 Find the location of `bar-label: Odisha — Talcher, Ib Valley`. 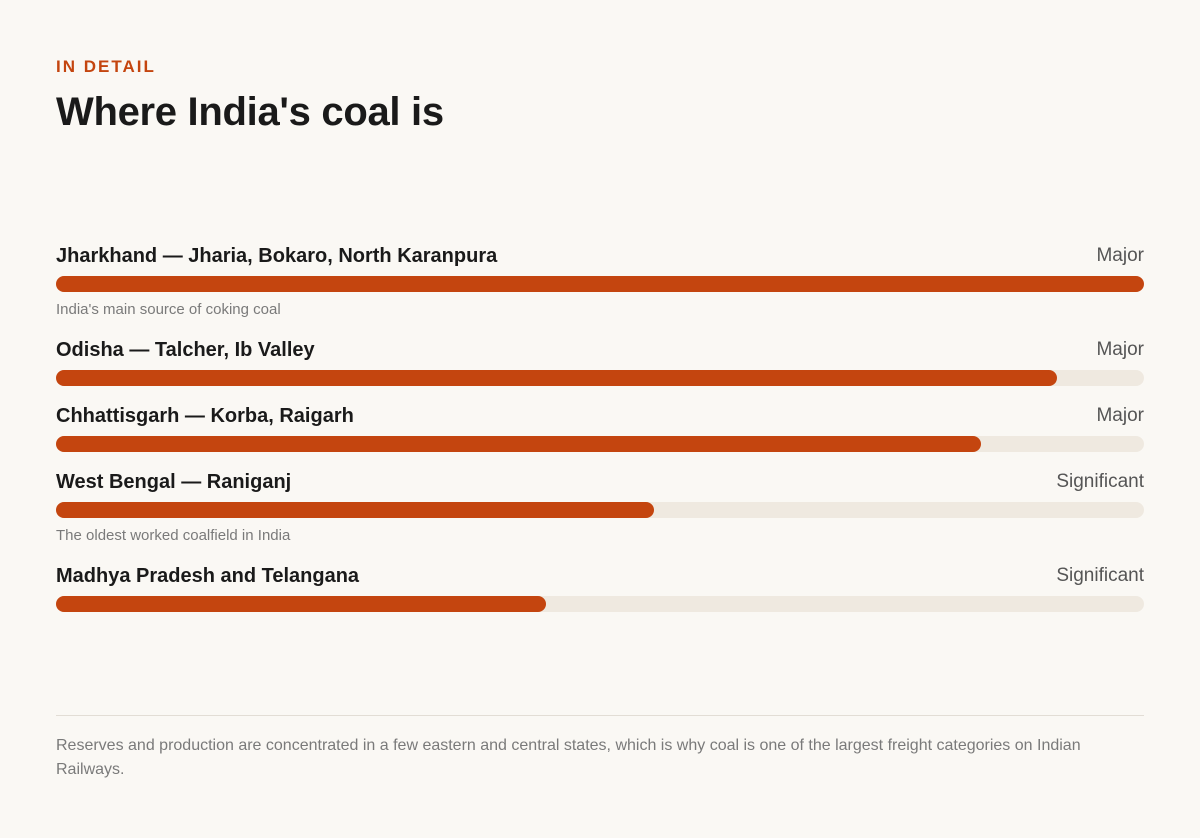

bar-label: Odisha — Talcher, Ib Valley is located at coordinates (185, 350).